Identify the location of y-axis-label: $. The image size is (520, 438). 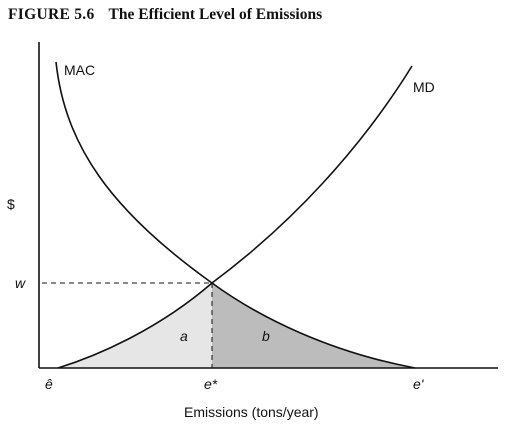
(11, 204).